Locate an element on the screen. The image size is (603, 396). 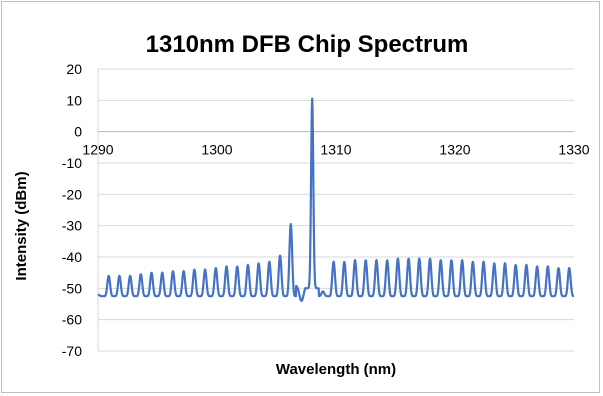
y-axis-title: Intensity (dBm) is located at coordinates (21, 225).